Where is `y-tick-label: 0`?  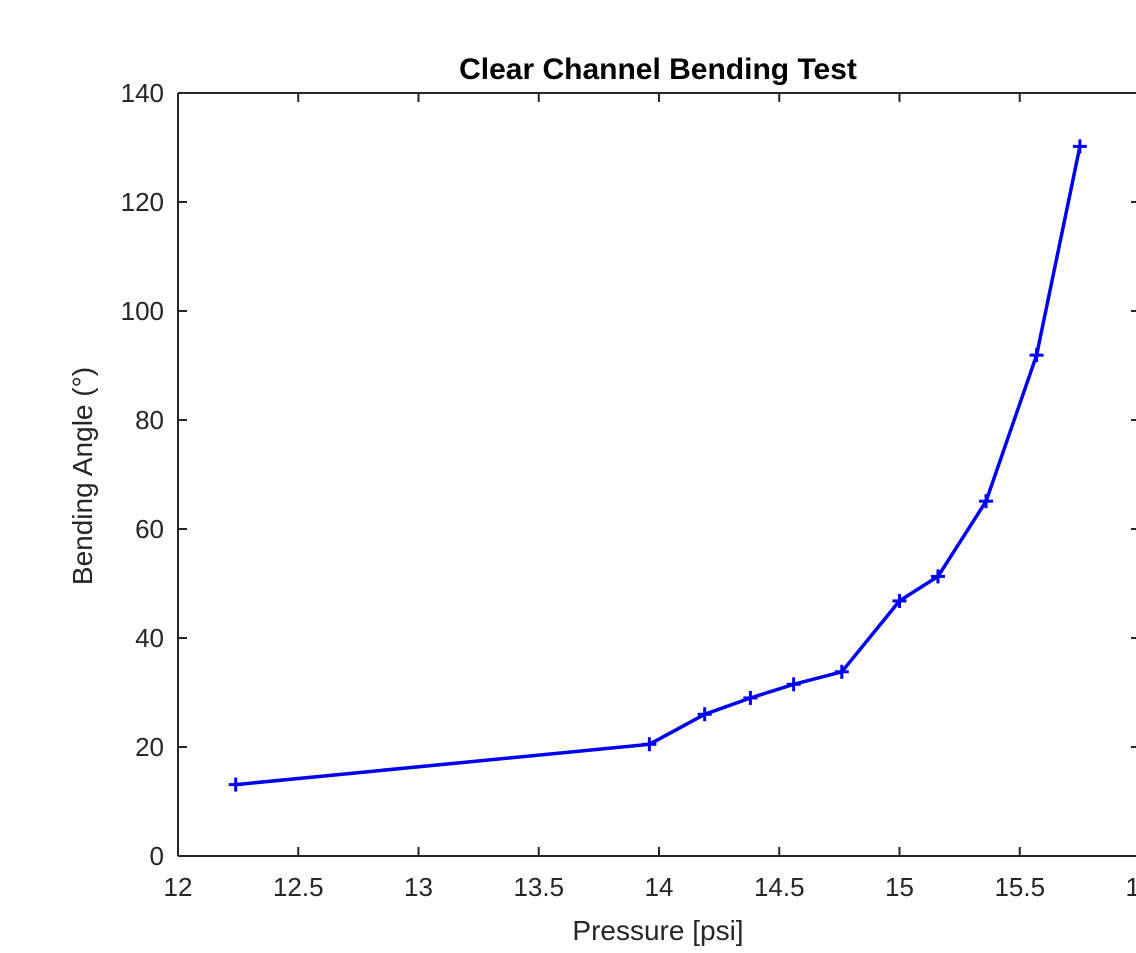
y-tick-label: 0 is located at coordinates (157, 856).